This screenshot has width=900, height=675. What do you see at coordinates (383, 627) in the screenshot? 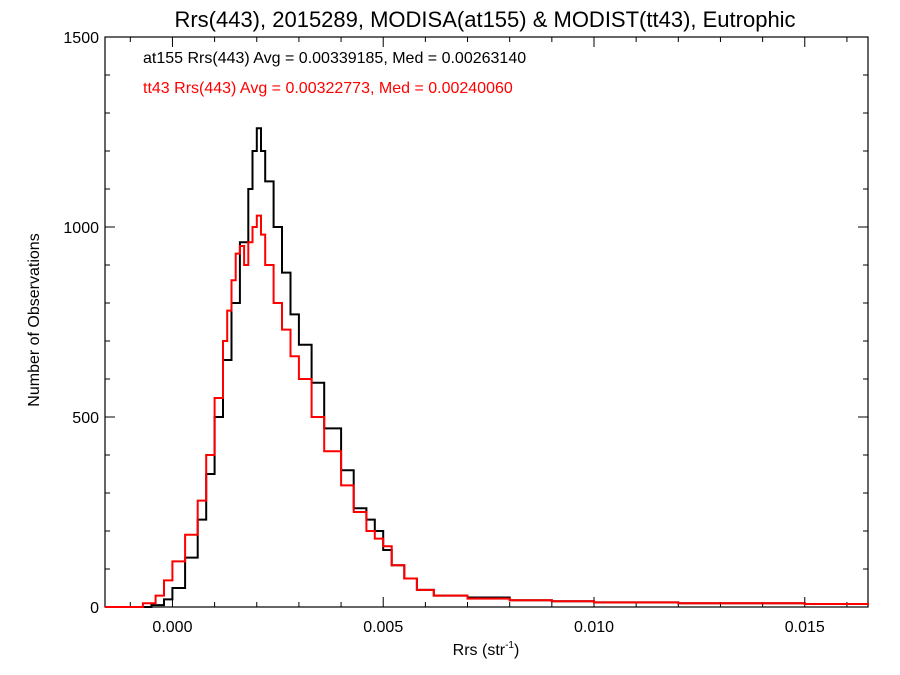
I see `x-tick-label: 0.005` at bounding box center [383, 627].